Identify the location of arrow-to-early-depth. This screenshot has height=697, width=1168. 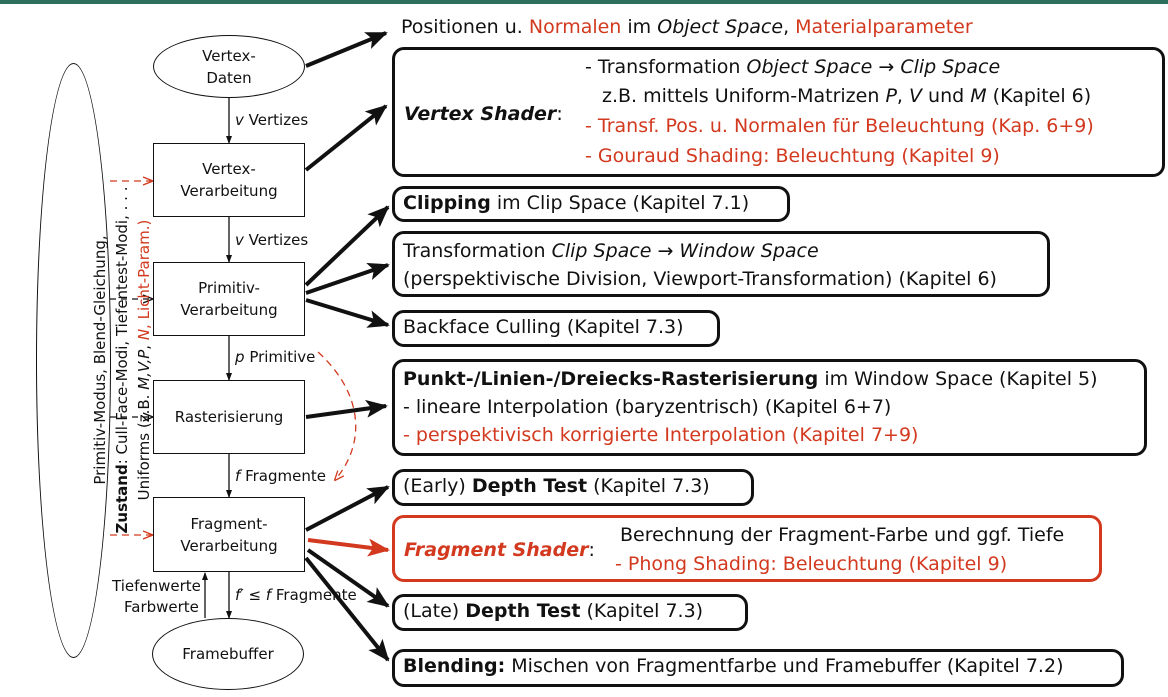
(347, 508).